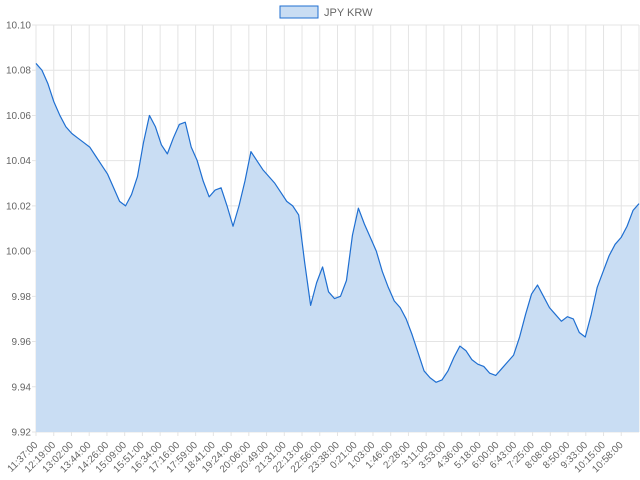  Describe the element at coordinates (18, 206) in the screenshot. I see `y-tick-label: 10.02` at that location.